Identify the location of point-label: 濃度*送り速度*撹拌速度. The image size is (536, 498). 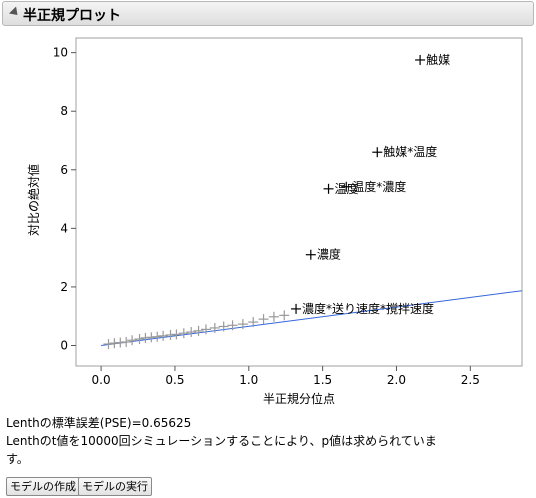
(368, 308).